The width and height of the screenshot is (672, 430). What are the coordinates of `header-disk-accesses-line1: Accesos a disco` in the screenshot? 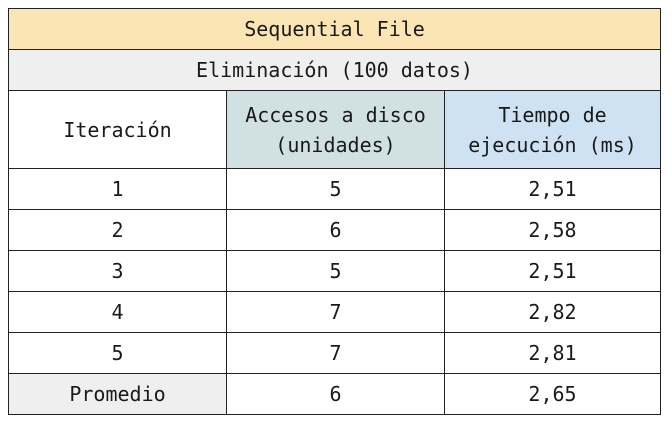 It's located at (335, 114).